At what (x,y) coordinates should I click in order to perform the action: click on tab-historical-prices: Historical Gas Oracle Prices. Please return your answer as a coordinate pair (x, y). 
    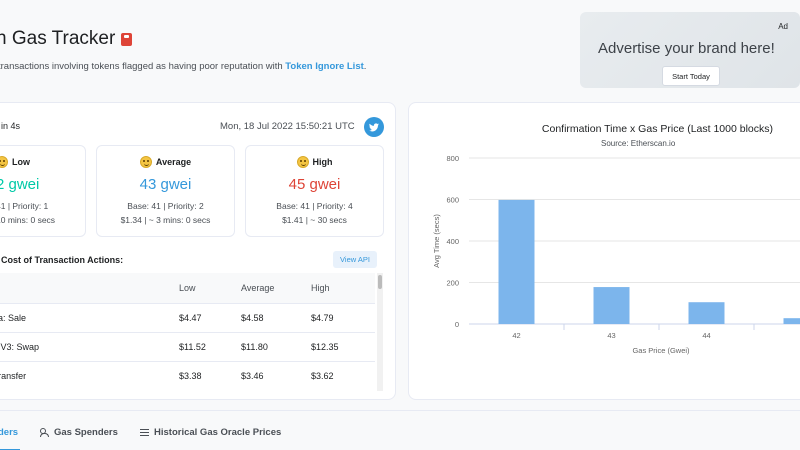
    Looking at the image, I should click on (210, 432).